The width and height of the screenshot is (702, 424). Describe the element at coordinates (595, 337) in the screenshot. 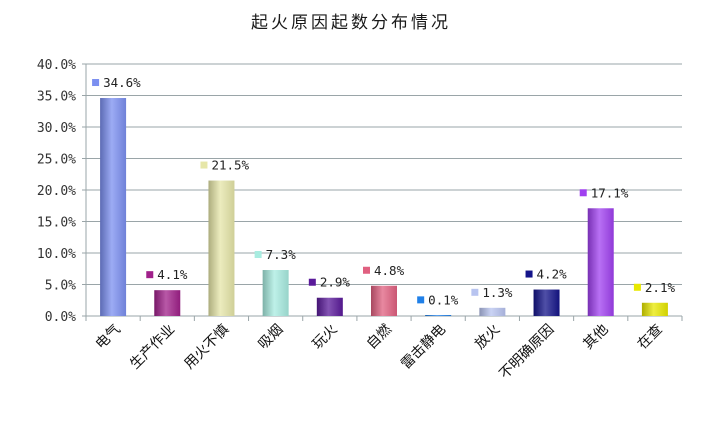

I see `x-category-label: 其他` at that location.